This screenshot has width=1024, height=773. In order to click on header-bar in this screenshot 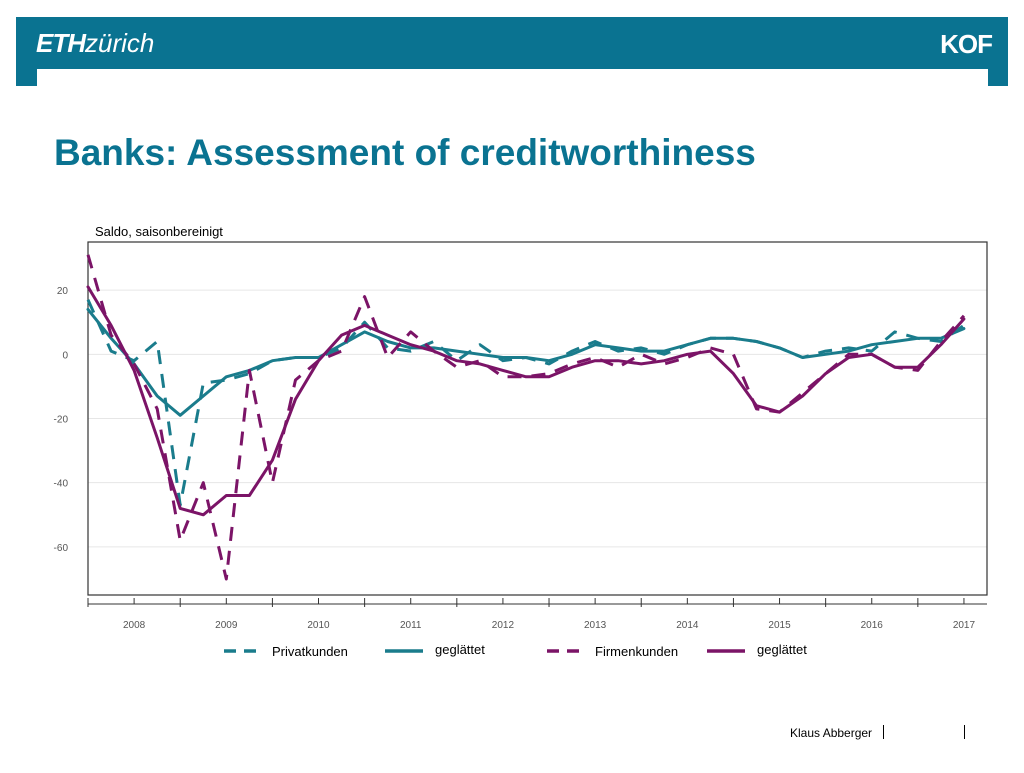, I will do `click(512, 43)`.